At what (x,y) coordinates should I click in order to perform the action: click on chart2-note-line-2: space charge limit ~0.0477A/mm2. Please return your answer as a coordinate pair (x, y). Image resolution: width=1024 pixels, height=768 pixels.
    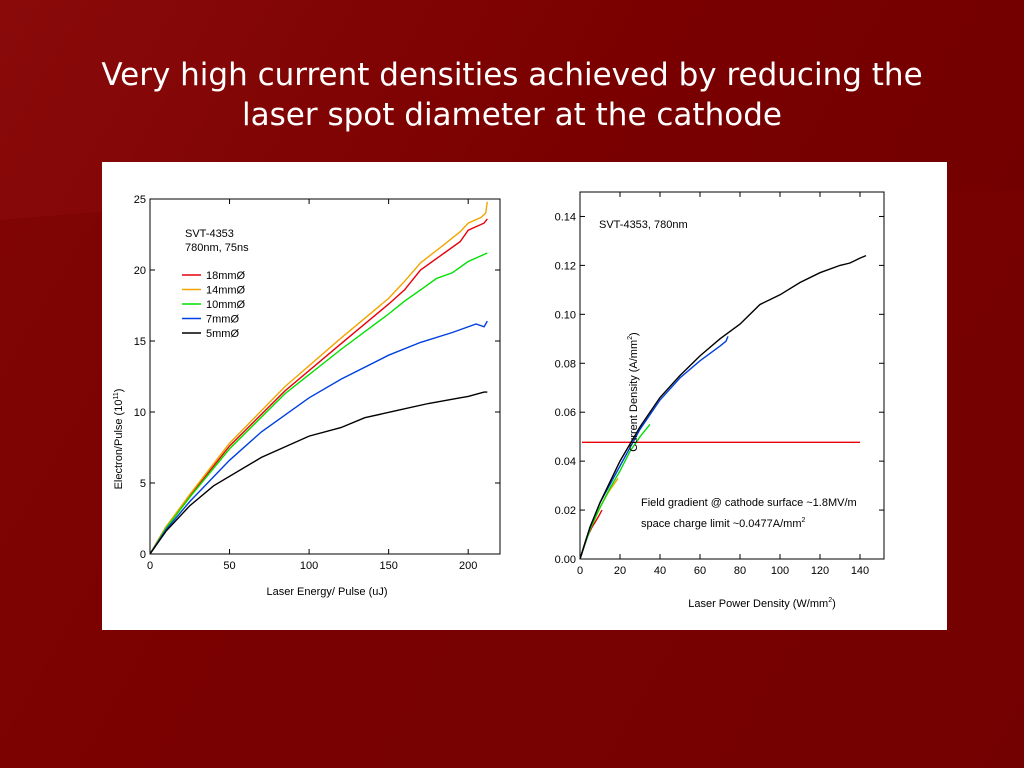
    Looking at the image, I should click on (723, 523).